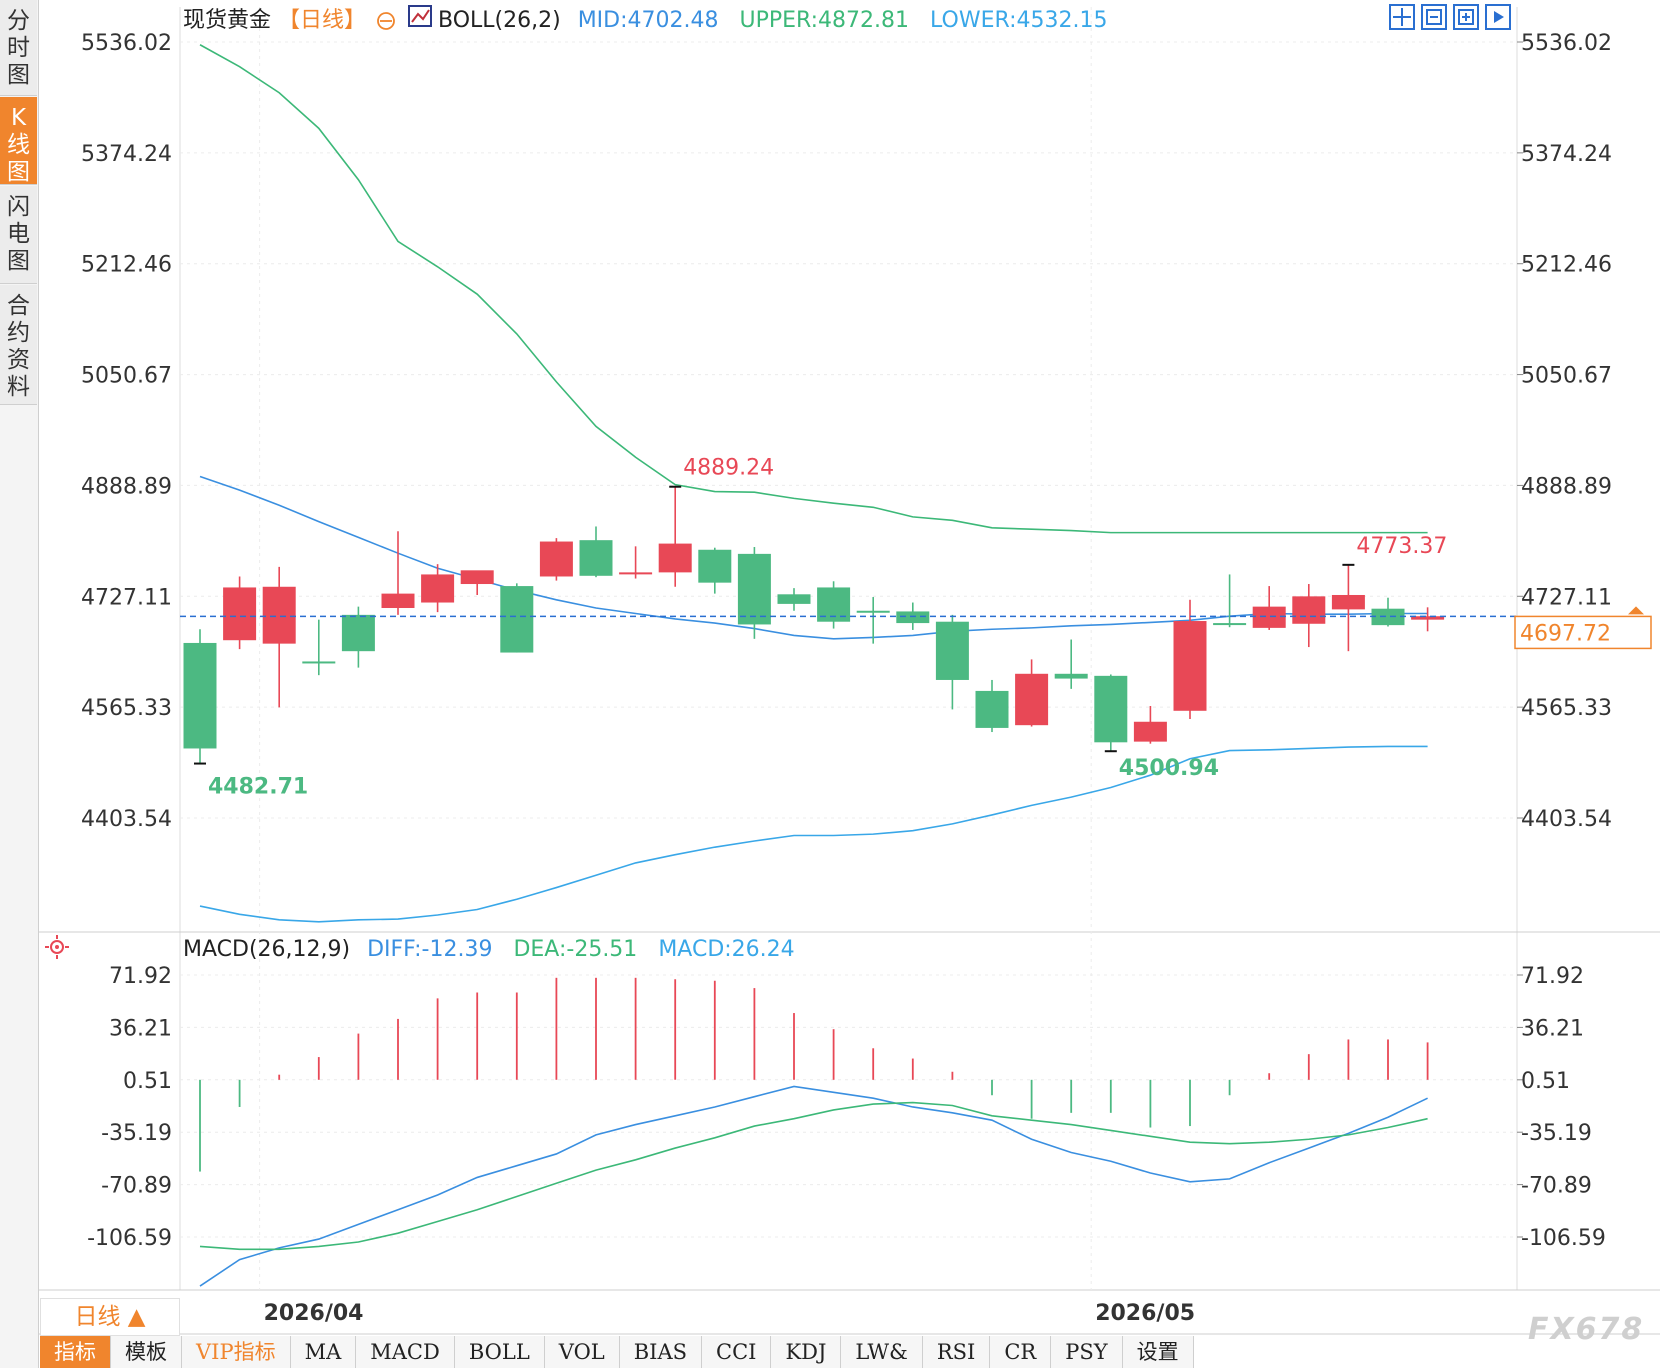  Describe the element at coordinates (227, 20) in the screenshot. I see `symbol-title: 现货黄金` at that location.